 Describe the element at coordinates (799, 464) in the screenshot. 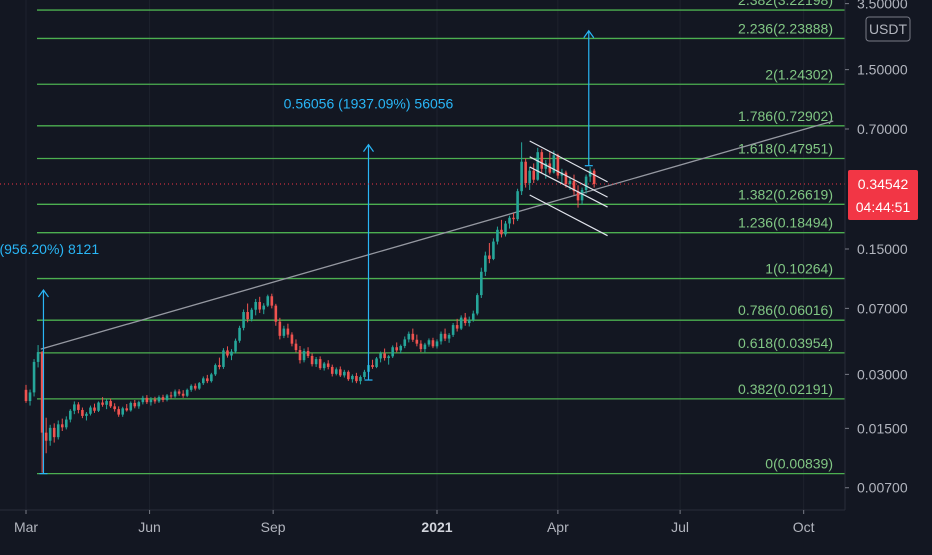

I see `fib-level-label: 0(0.00839)` at that location.